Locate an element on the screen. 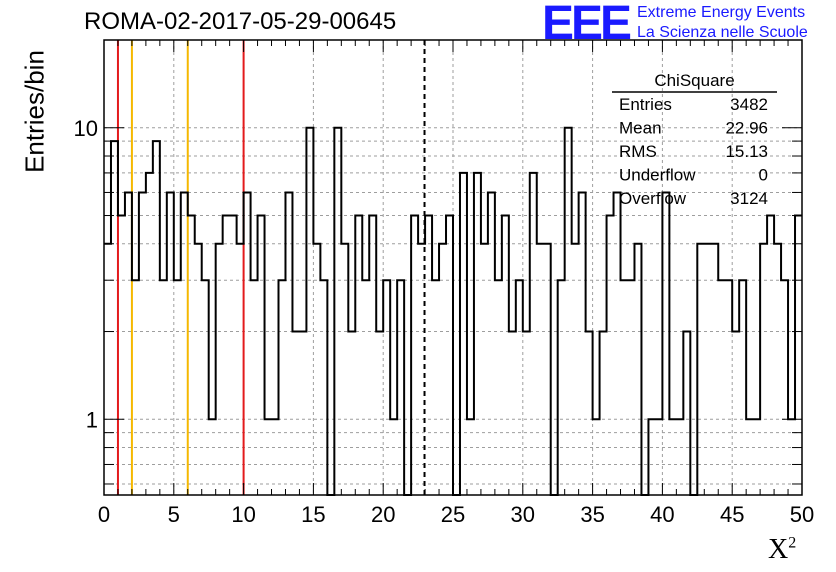  chart-title: ROMA-02-2017-05-29-00645 is located at coordinates (240, 21).